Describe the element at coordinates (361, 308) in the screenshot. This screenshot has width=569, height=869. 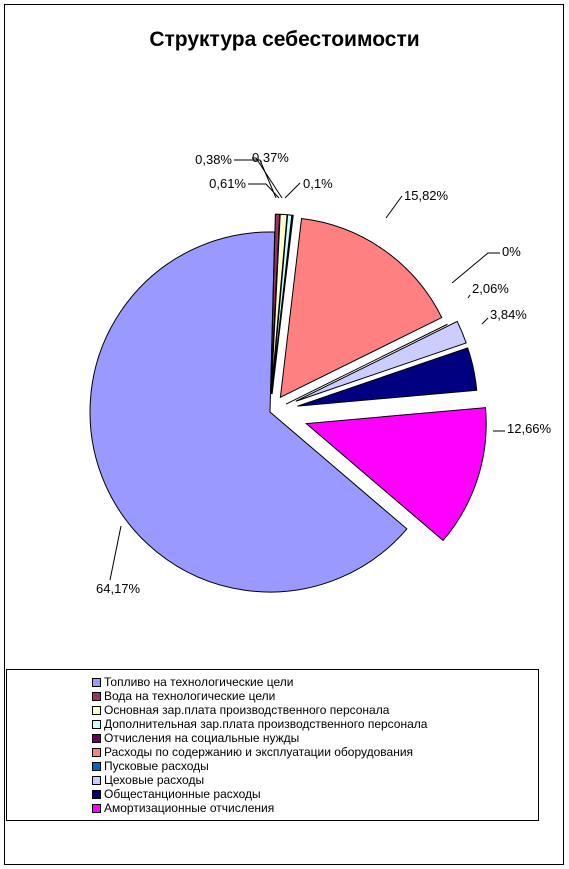
I see `slice-equipment` at that location.